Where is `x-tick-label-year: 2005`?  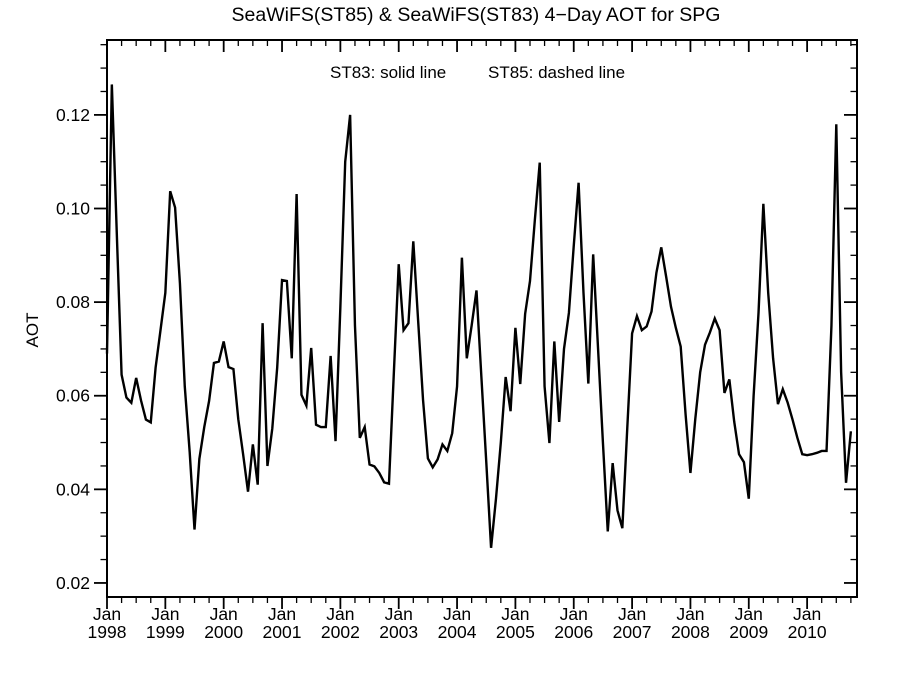 x-tick-label-year: 2005 is located at coordinates (515, 632).